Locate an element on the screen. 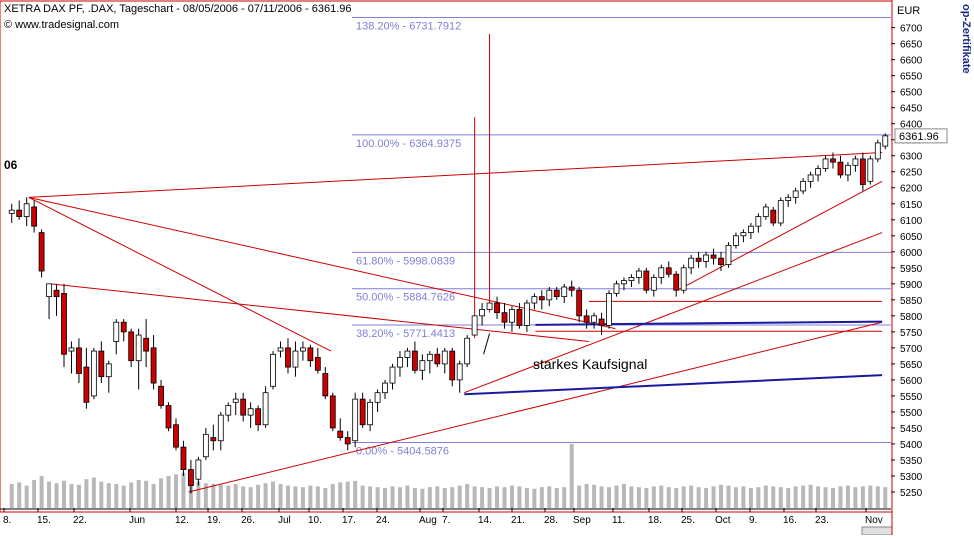  x-tick-label: 11. is located at coordinates (618, 520).